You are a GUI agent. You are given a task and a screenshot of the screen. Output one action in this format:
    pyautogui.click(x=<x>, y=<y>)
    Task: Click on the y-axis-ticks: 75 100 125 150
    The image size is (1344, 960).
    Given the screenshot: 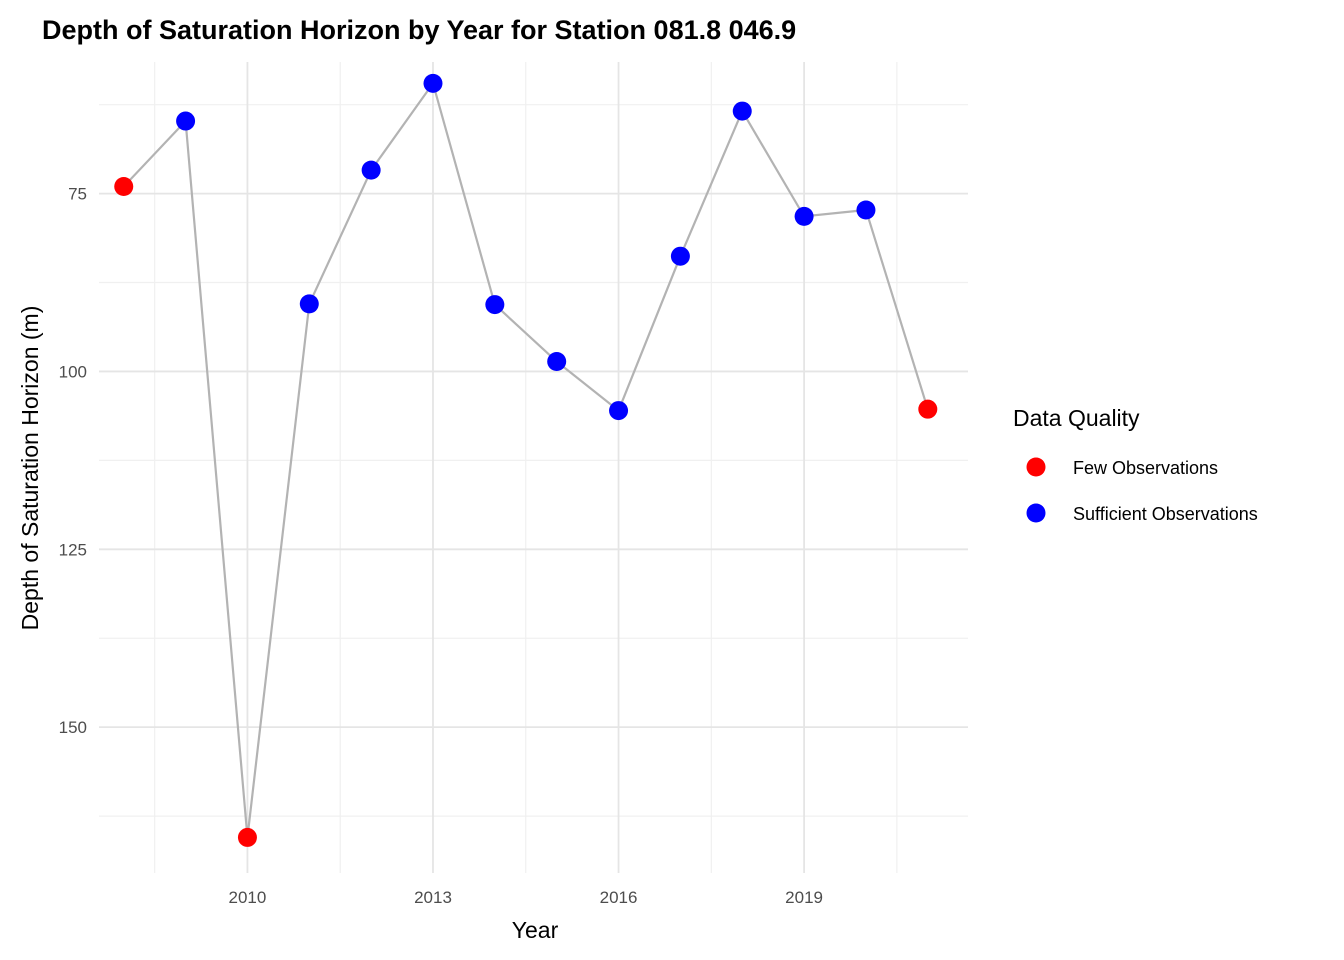 What is the action you would take?
    pyautogui.click(x=73, y=461)
    